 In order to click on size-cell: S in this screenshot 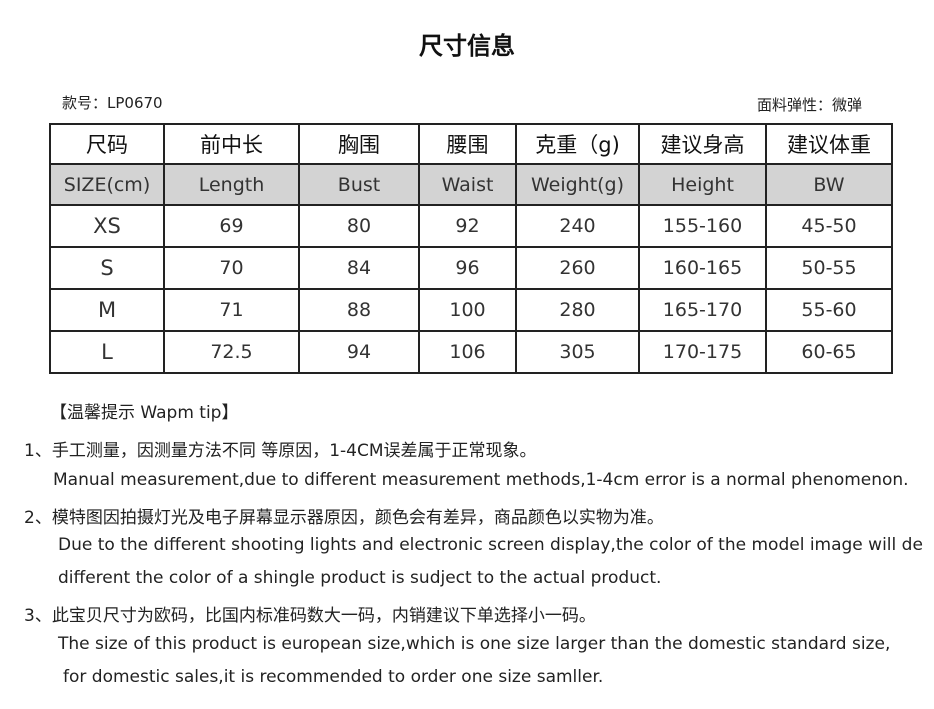, I will do `click(107, 268)`.